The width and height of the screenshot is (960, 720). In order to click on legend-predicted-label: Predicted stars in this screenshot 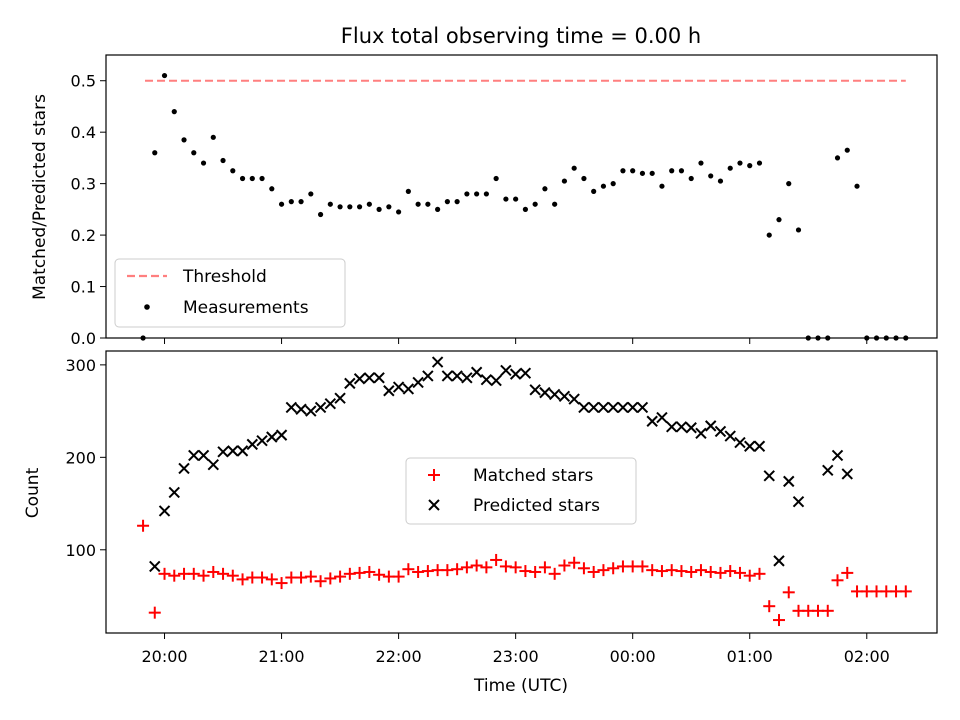, I will do `click(536, 506)`.